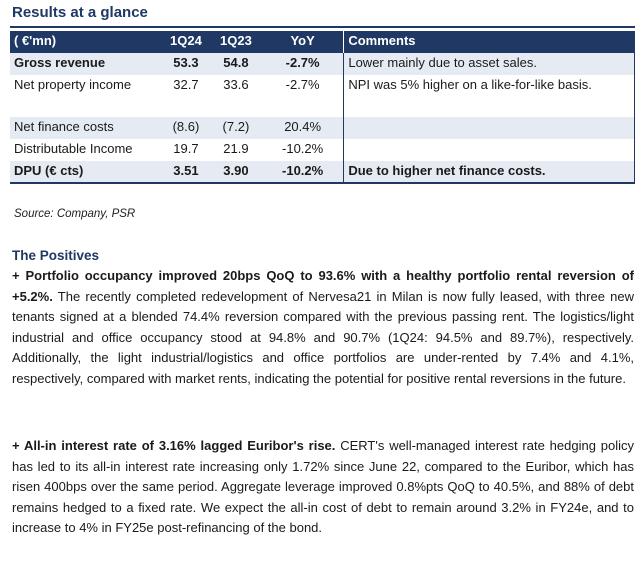 Image resolution: width=643 pixels, height=563 pixels. I want to click on cell-1q23: 21.9, so click(236, 148).